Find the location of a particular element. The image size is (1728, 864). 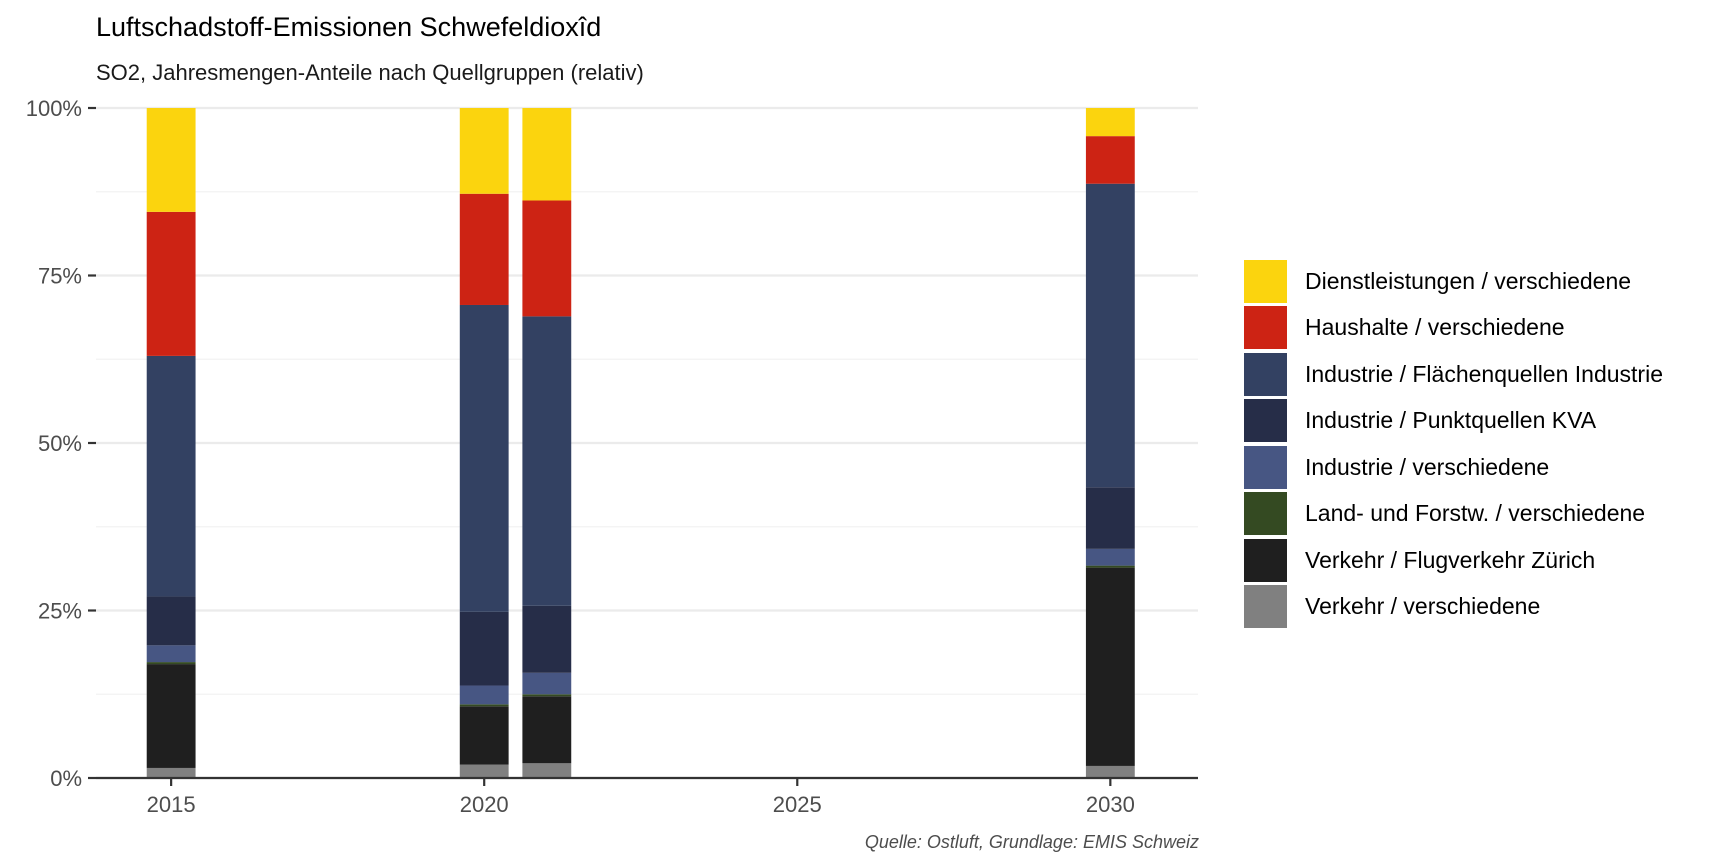

legend-item: Dienstleistungen / verschiedene is located at coordinates (1453, 281).